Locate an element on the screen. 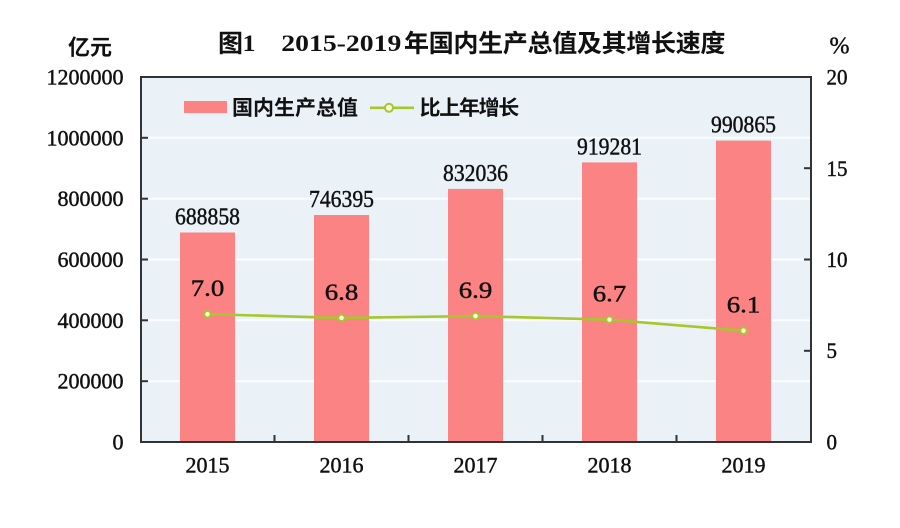 This screenshot has width=900, height=528. svg-text: 6.1 is located at coordinates (744, 305).